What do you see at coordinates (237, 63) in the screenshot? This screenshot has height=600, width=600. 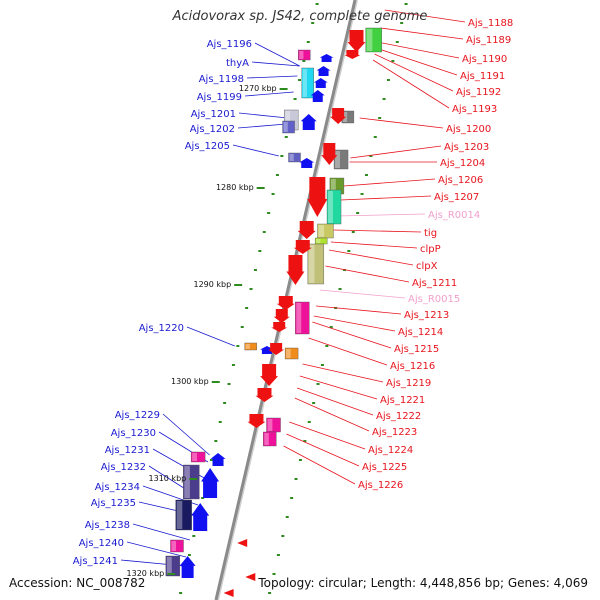 I see `gene-label-forward: thyA` at bounding box center [237, 63].